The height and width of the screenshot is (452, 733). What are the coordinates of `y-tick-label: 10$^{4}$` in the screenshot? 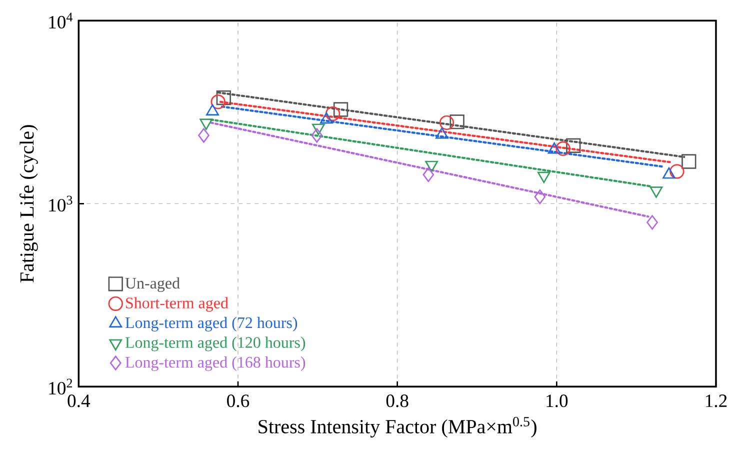 It's located at (61, 20).